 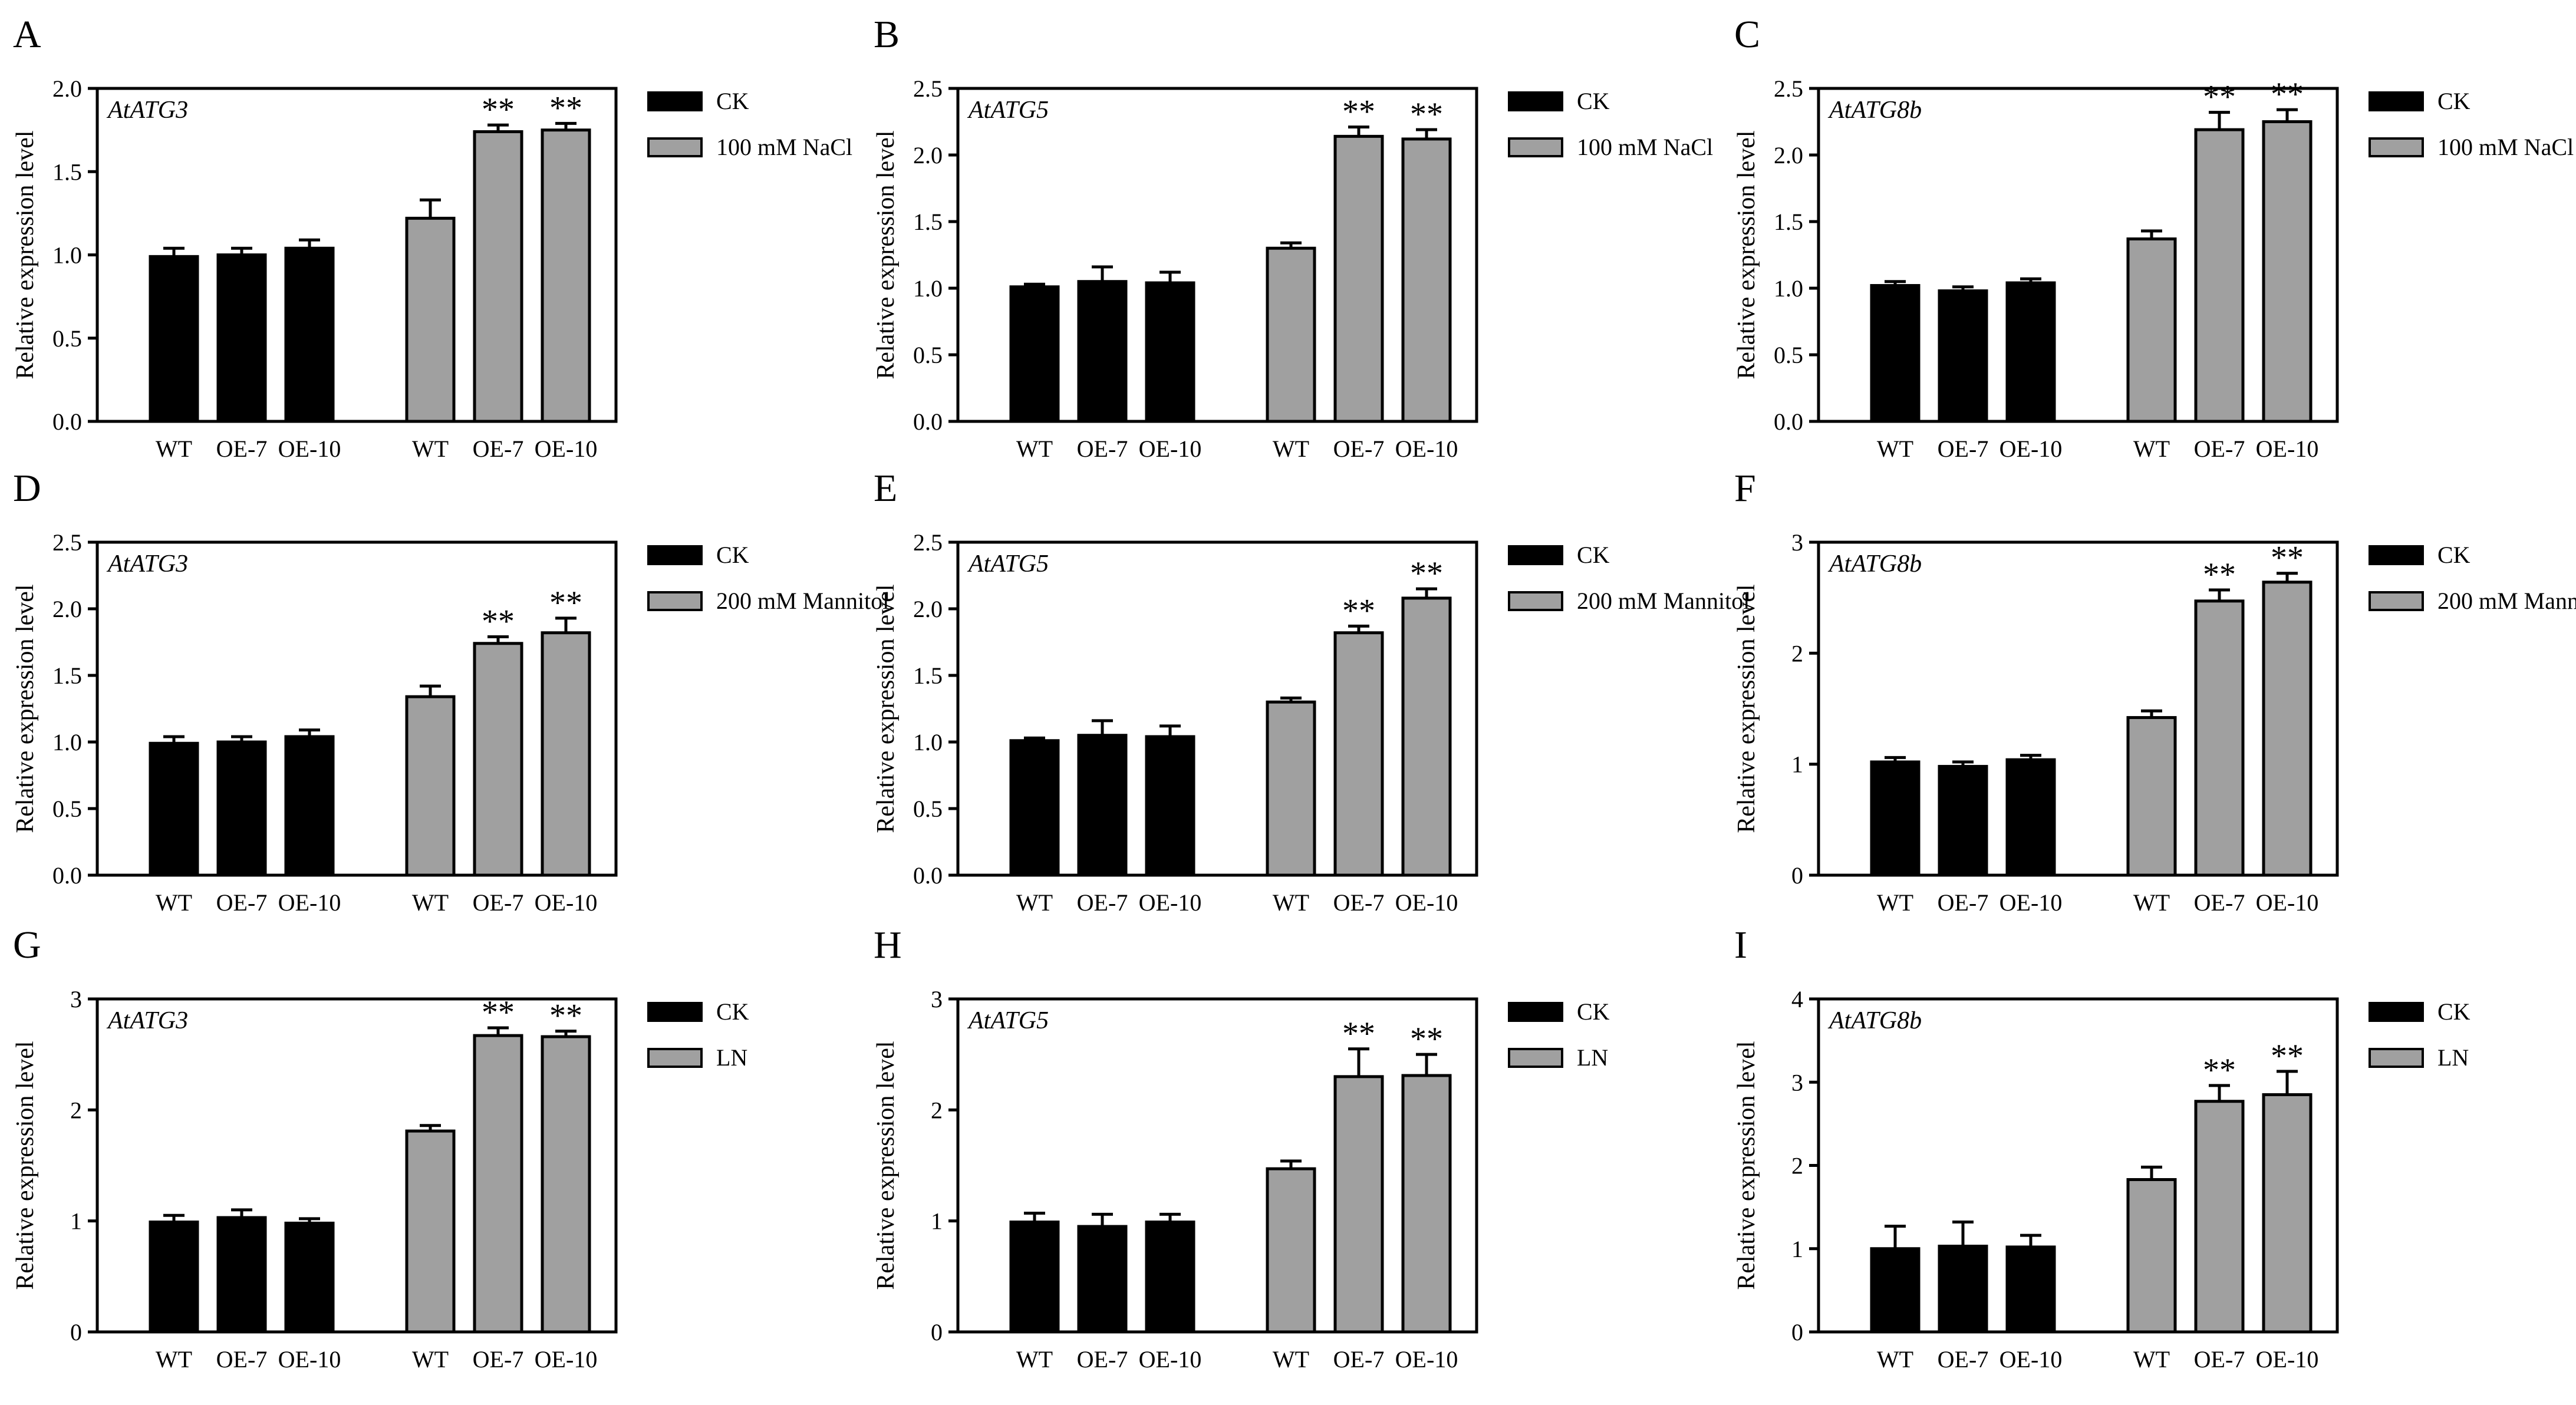 I want to click on y-tick-label: 2, so click(x=1797, y=653).